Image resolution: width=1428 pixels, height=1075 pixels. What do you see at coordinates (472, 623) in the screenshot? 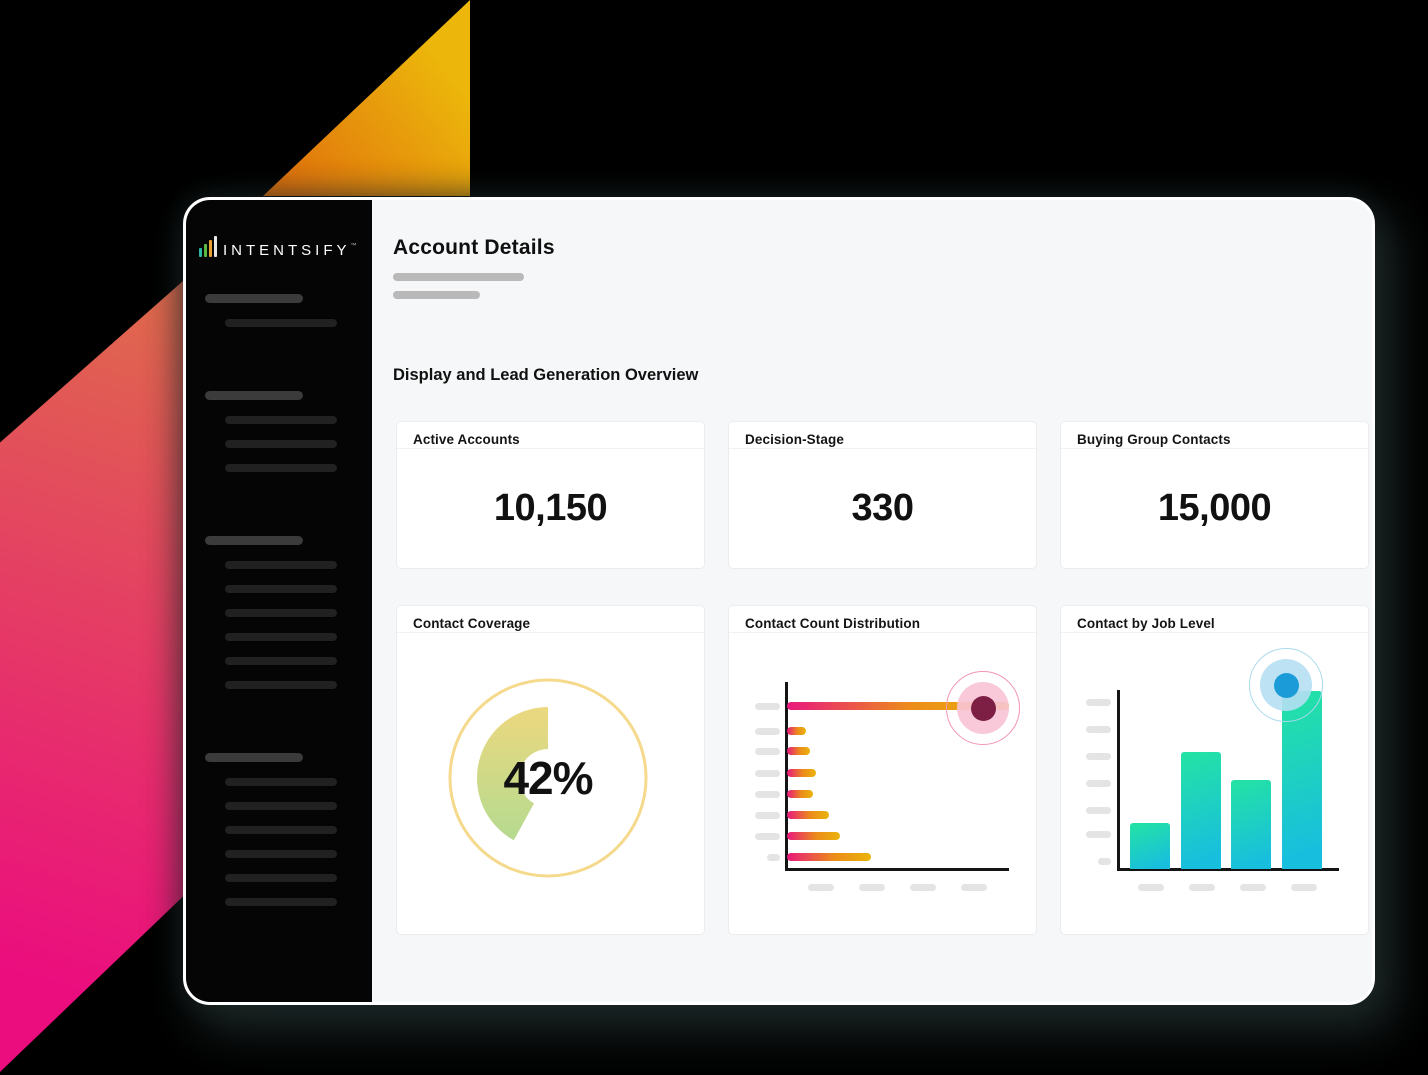
I see `chart-label: Contact Coverage` at bounding box center [472, 623].